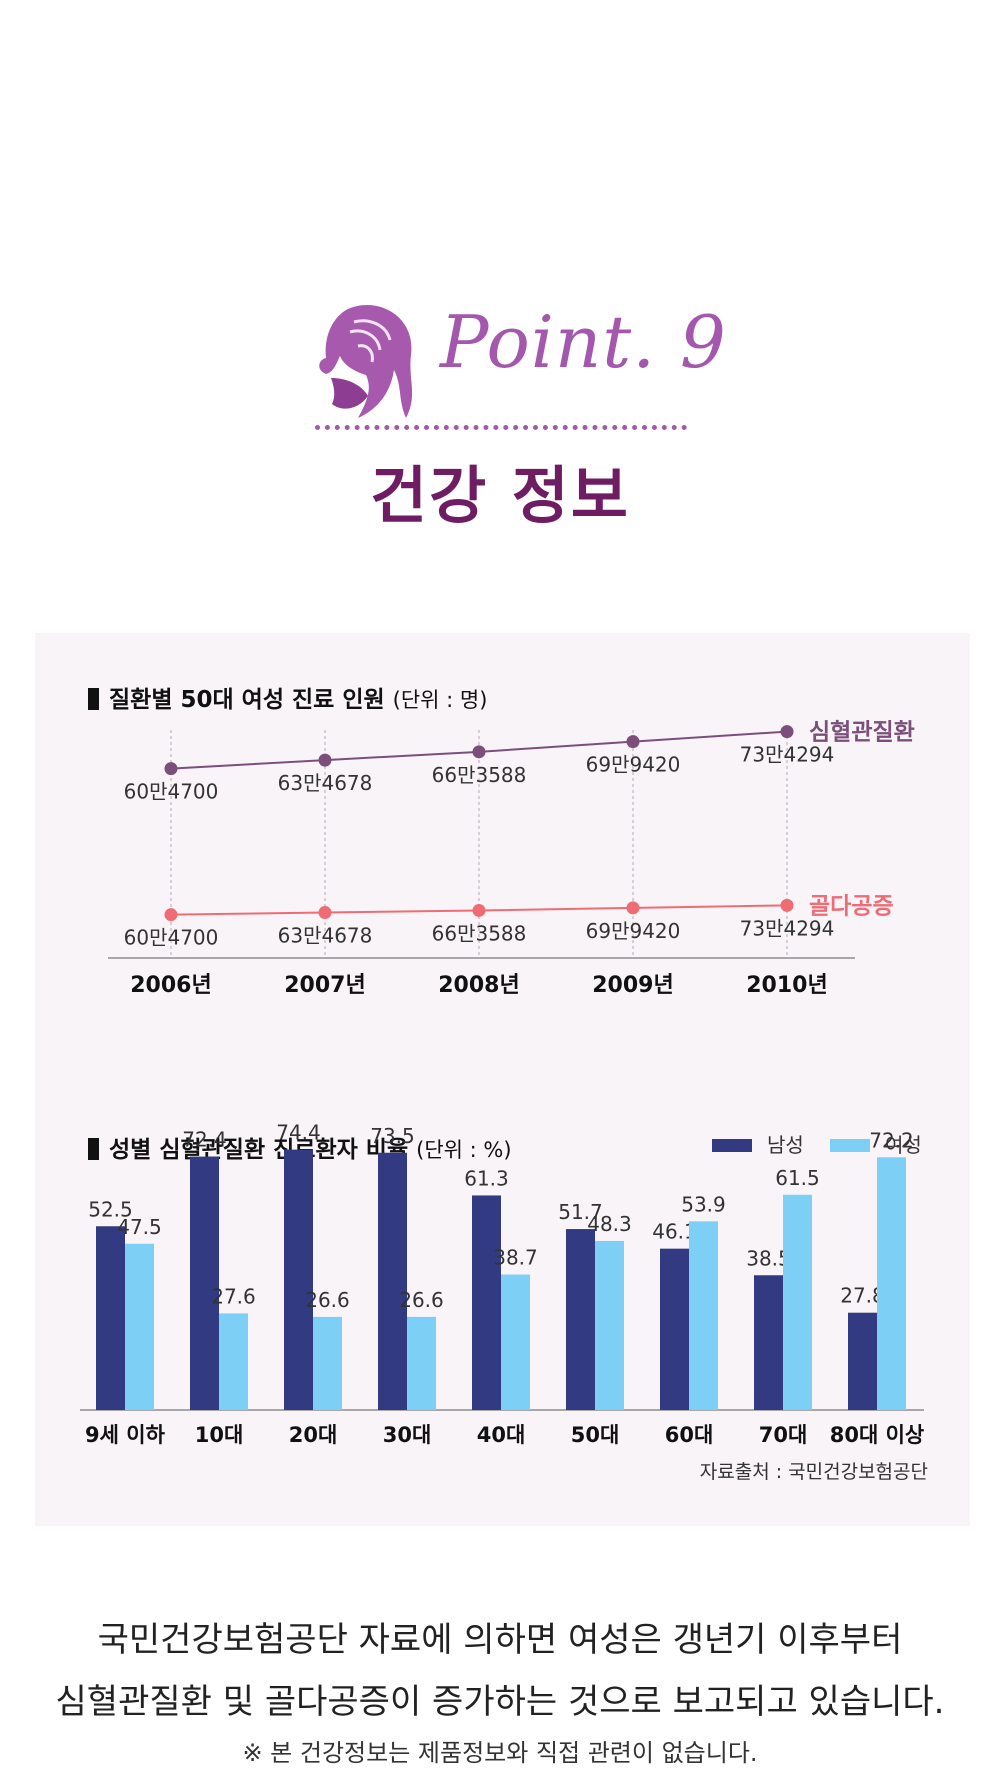 The height and width of the screenshot is (1789, 1000). Describe the element at coordinates (478, 985) in the screenshot. I see `x-tick-label: 2008년` at that location.